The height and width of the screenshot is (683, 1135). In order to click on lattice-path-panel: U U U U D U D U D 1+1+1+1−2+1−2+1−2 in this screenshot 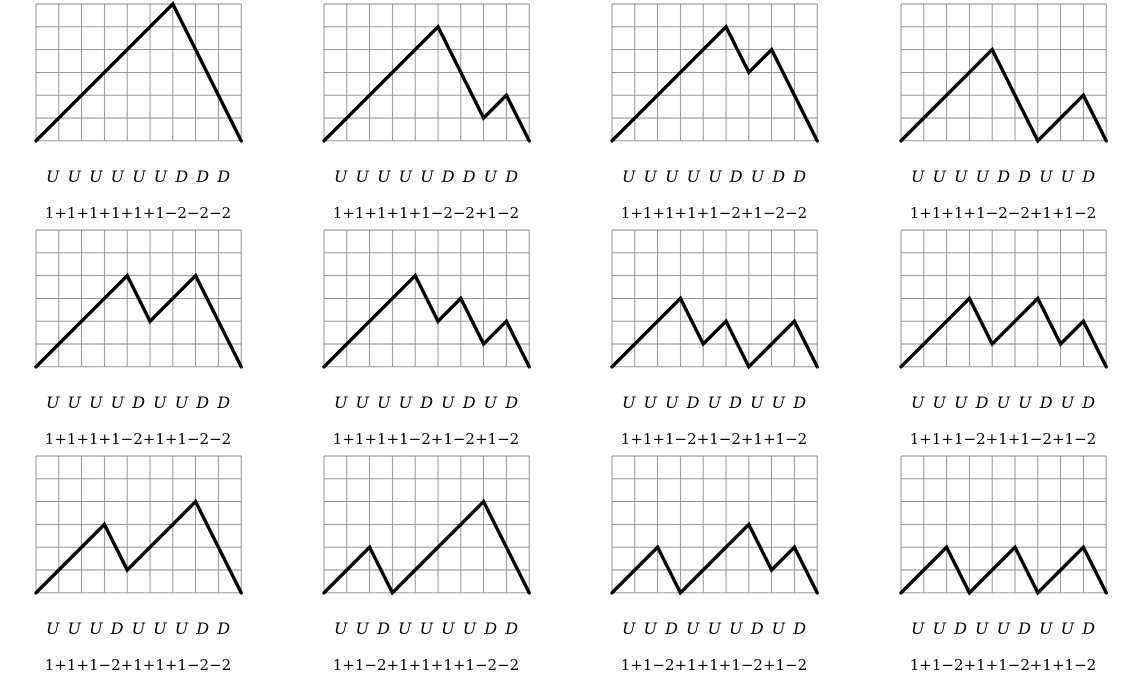, I will do `click(426, 342)`.